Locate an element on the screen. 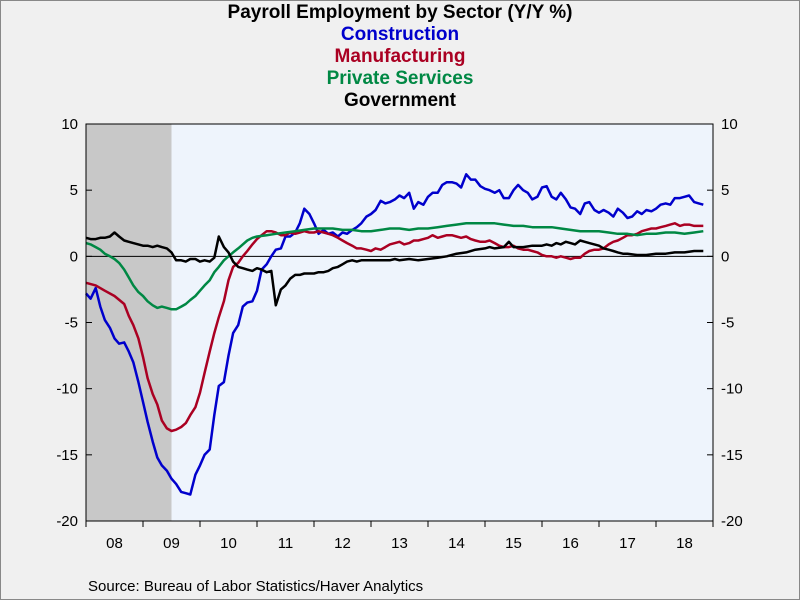 The height and width of the screenshot is (600, 800). y-tick-label-left: -10 is located at coordinates (67, 389).